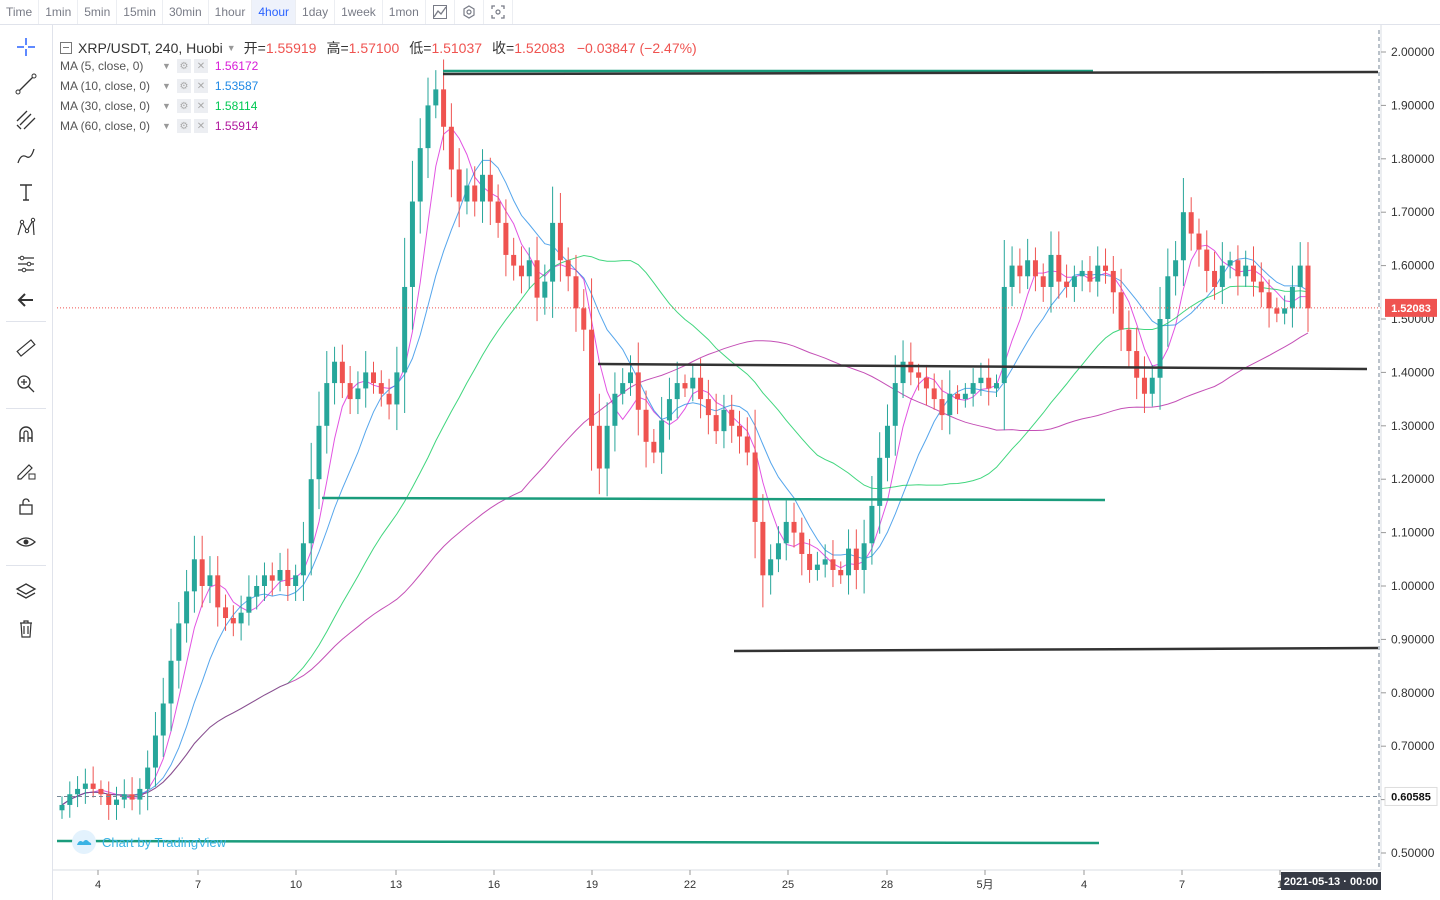  Describe the element at coordinates (236, 106) in the screenshot. I see `indicator-value: 1.58114` at that location.